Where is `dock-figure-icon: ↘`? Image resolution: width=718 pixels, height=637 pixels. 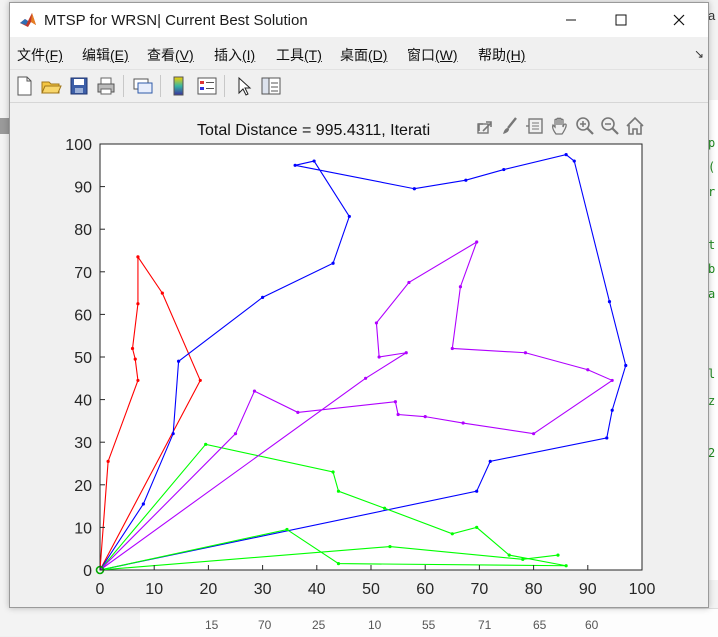
dock-figure-icon: ↘ is located at coordinates (699, 54).